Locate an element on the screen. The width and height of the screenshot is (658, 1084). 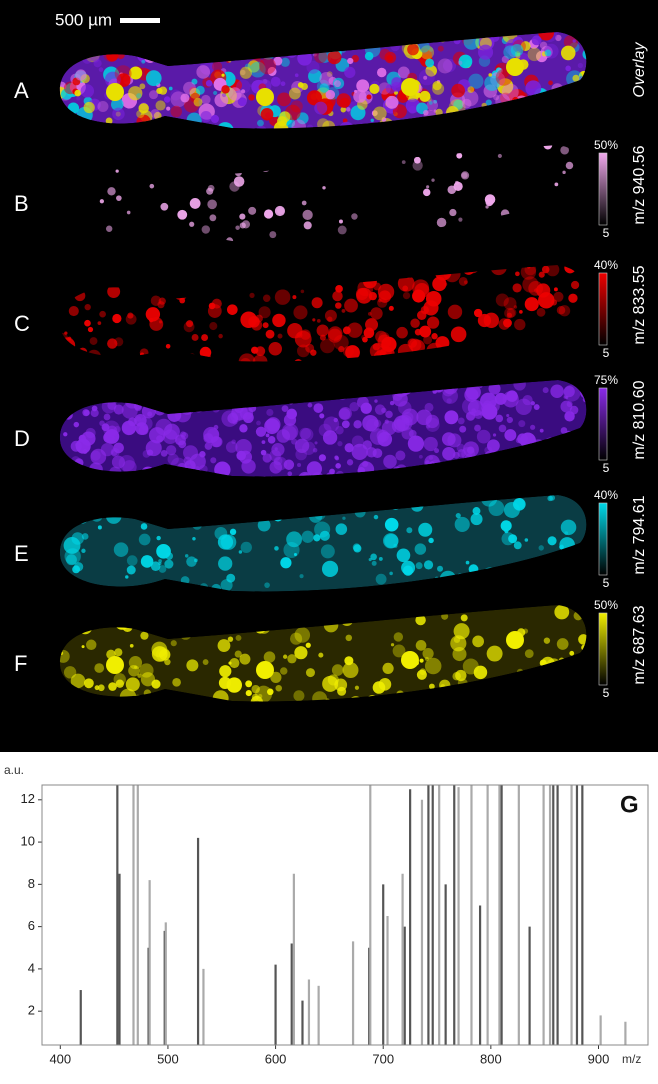
bright-region is located at coordinates (265, 670).